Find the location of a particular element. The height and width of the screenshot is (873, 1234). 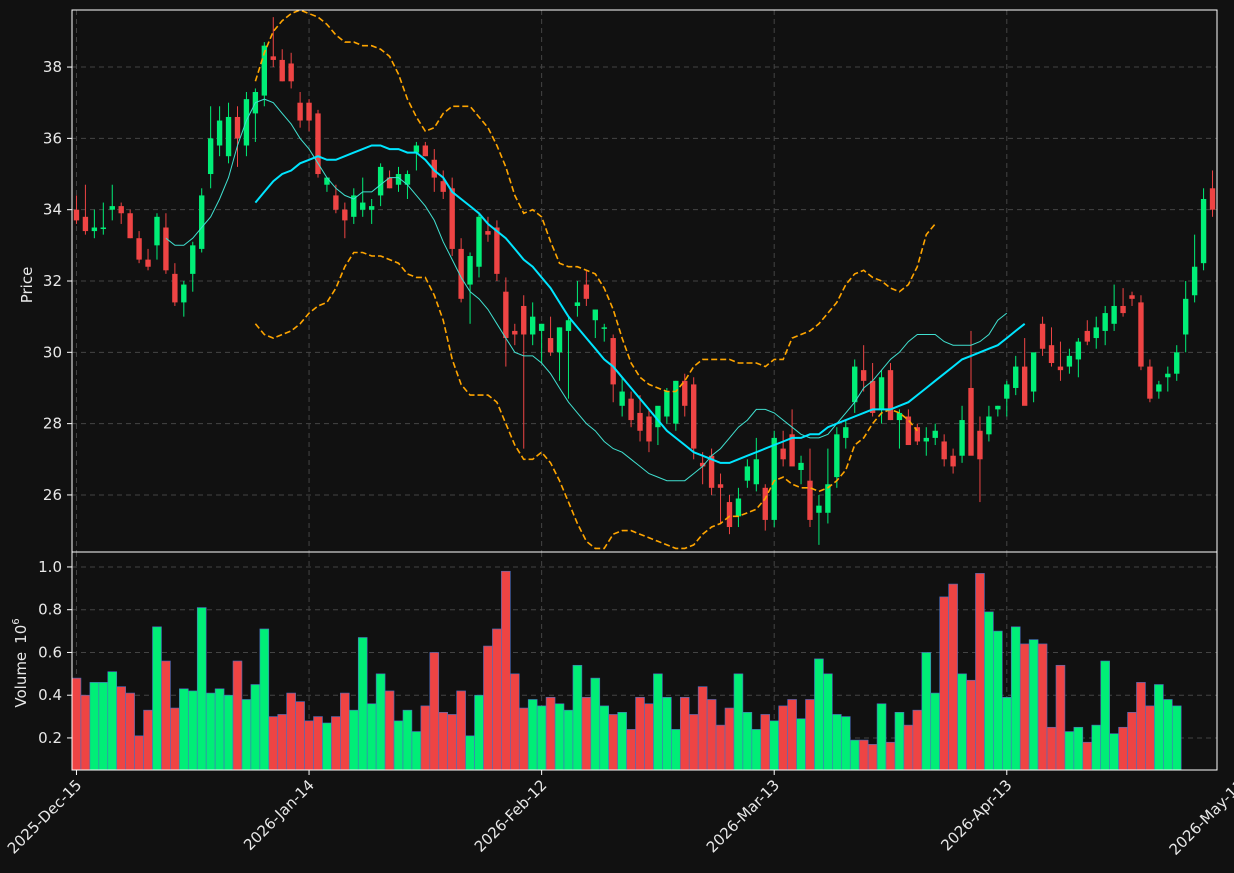

price-tick-label: 38 is located at coordinates (52, 67).